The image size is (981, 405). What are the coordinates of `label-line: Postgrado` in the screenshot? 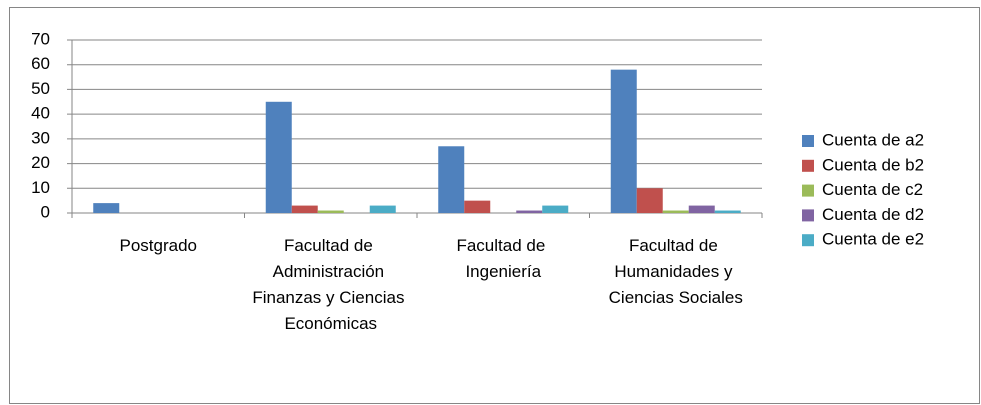 It's located at (159, 245).